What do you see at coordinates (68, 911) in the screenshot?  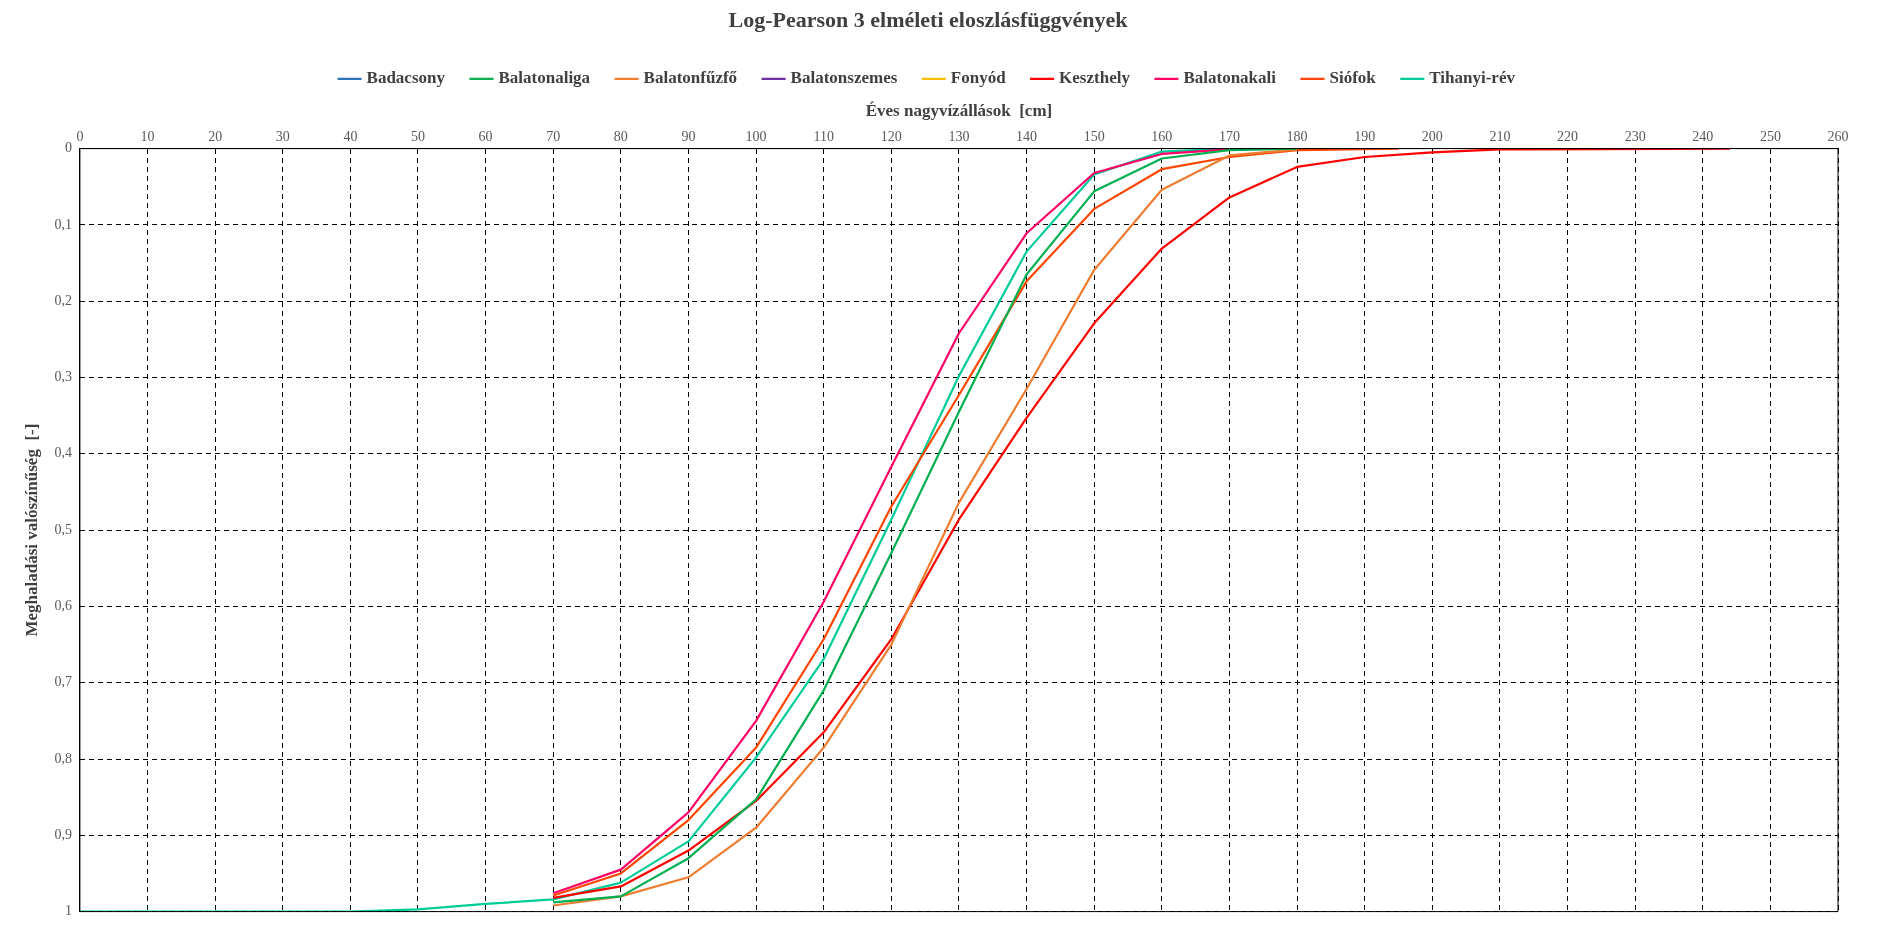 I see `y-tick-label: 1` at bounding box center [68, 911].